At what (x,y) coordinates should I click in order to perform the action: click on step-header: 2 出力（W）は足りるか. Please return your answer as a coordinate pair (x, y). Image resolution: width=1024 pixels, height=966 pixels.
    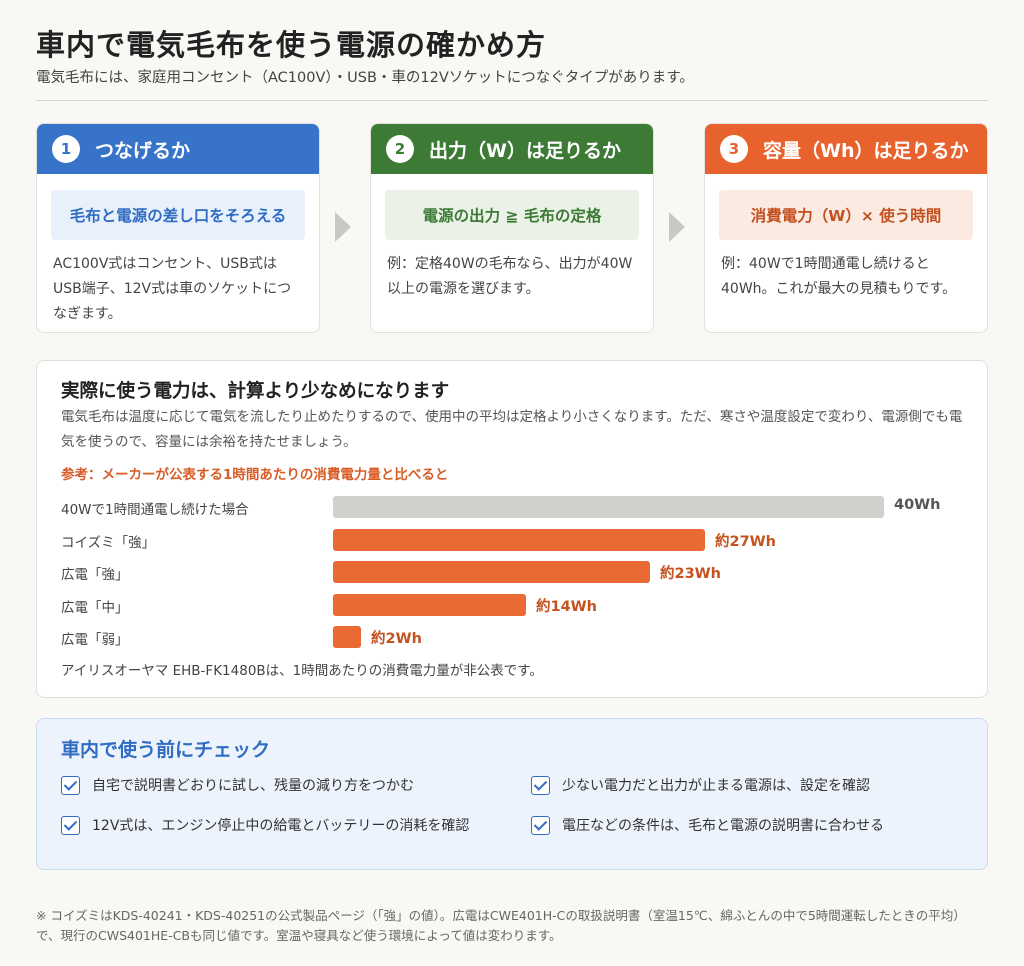
    Looking at the image, I should click on (512, 149).